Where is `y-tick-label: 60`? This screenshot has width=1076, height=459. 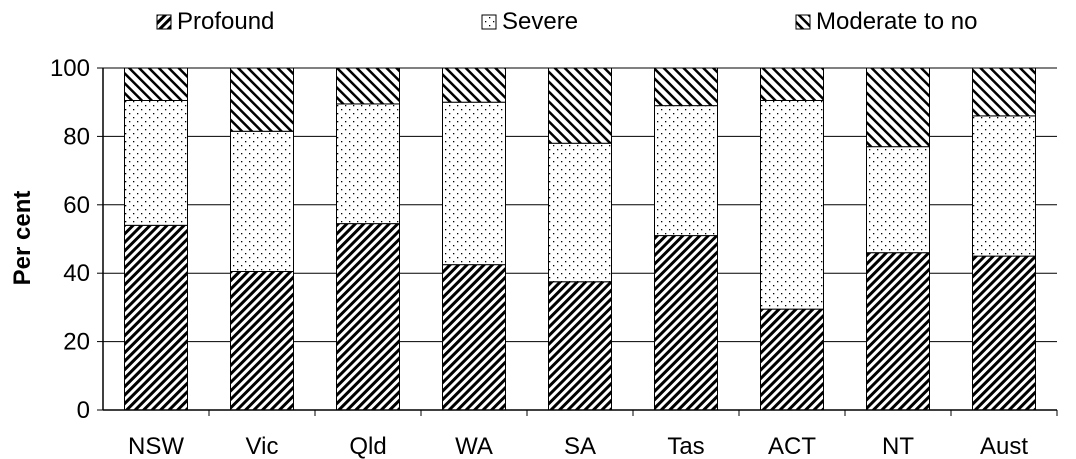 y-tick-label: 60 is located at coordinates (76, 205).